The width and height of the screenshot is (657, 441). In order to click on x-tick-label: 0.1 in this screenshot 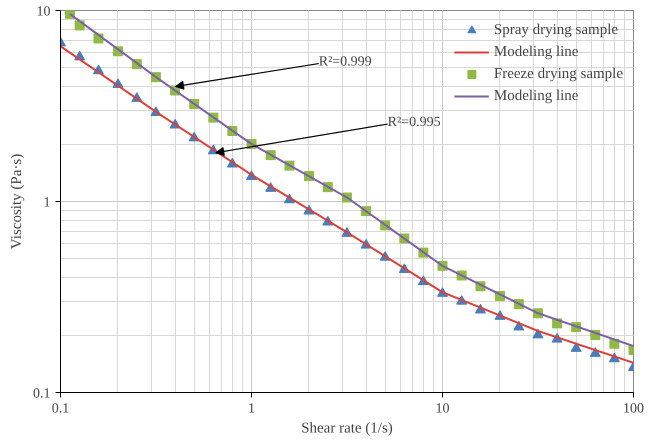, I will do `click(61, 409)`.